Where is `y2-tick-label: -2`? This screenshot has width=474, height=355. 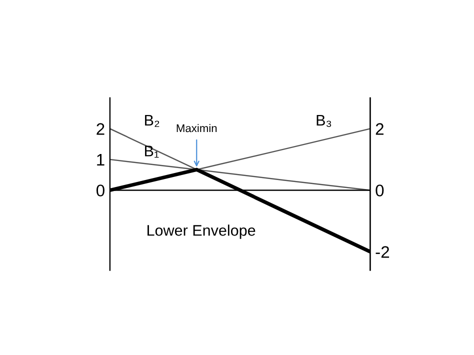
y2-tick-label: -2 is located at coordinates (383, 252).